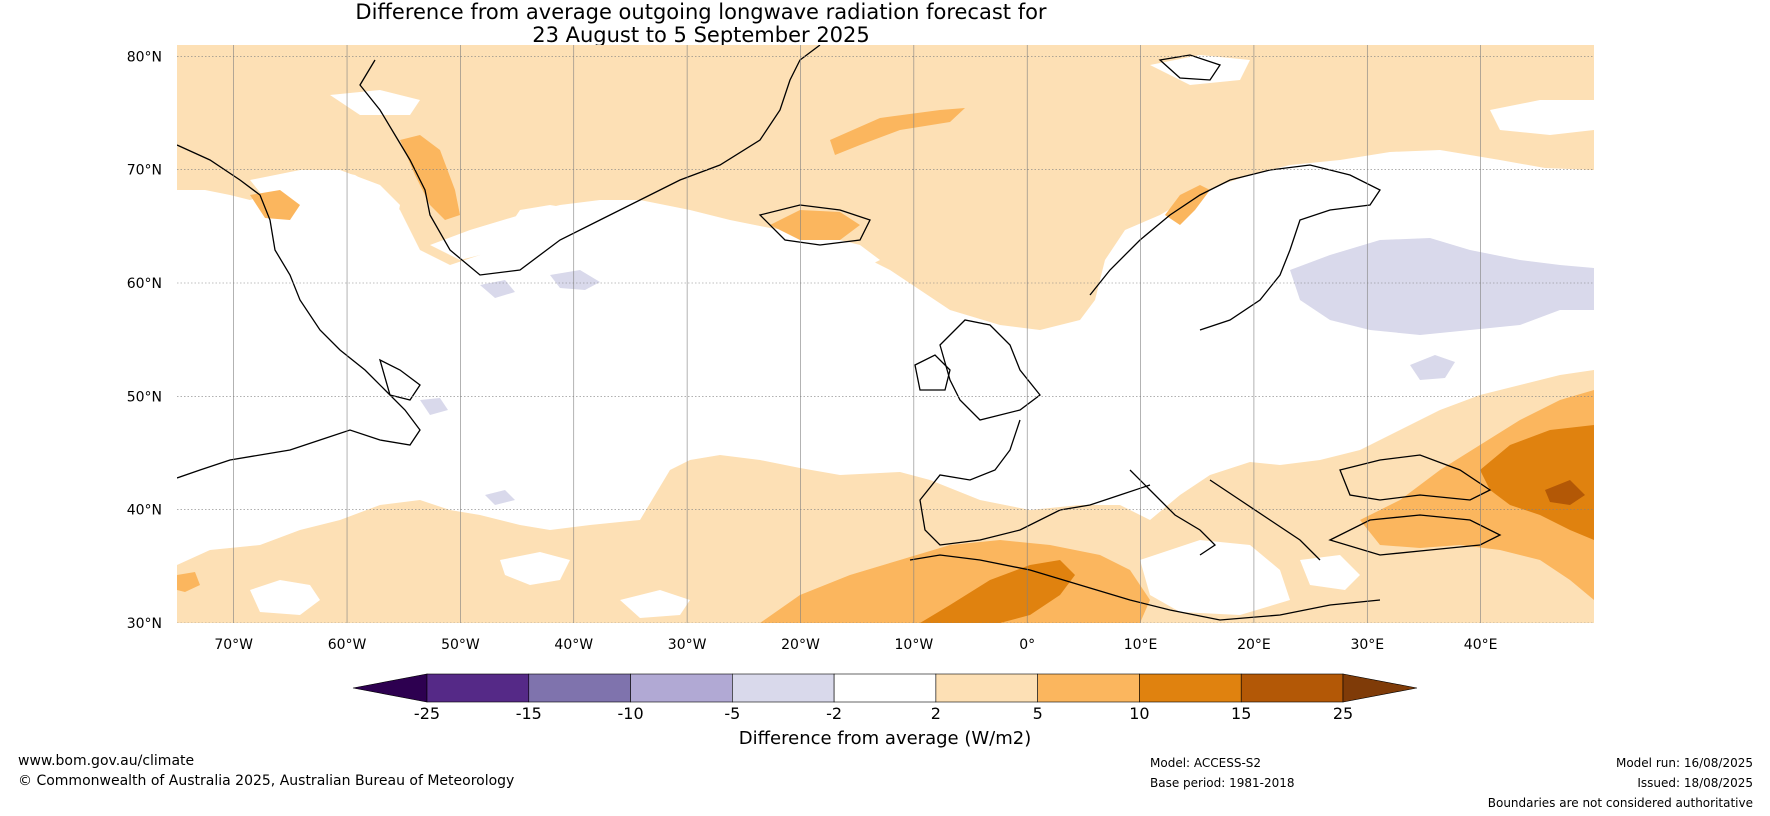  Describe the element at coordinates (655, 235) in the screenshot. I see `anomaly-region-greenland-neutral` at that location.